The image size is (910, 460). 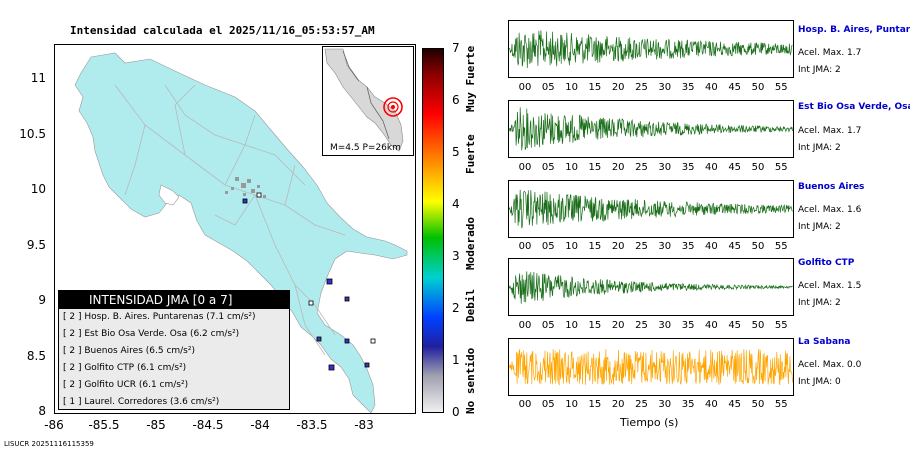 What do you see at coordinates (456, 48) in the screenshot?
I see `colorbar-tick: 7` at bounding box center [456, 48].